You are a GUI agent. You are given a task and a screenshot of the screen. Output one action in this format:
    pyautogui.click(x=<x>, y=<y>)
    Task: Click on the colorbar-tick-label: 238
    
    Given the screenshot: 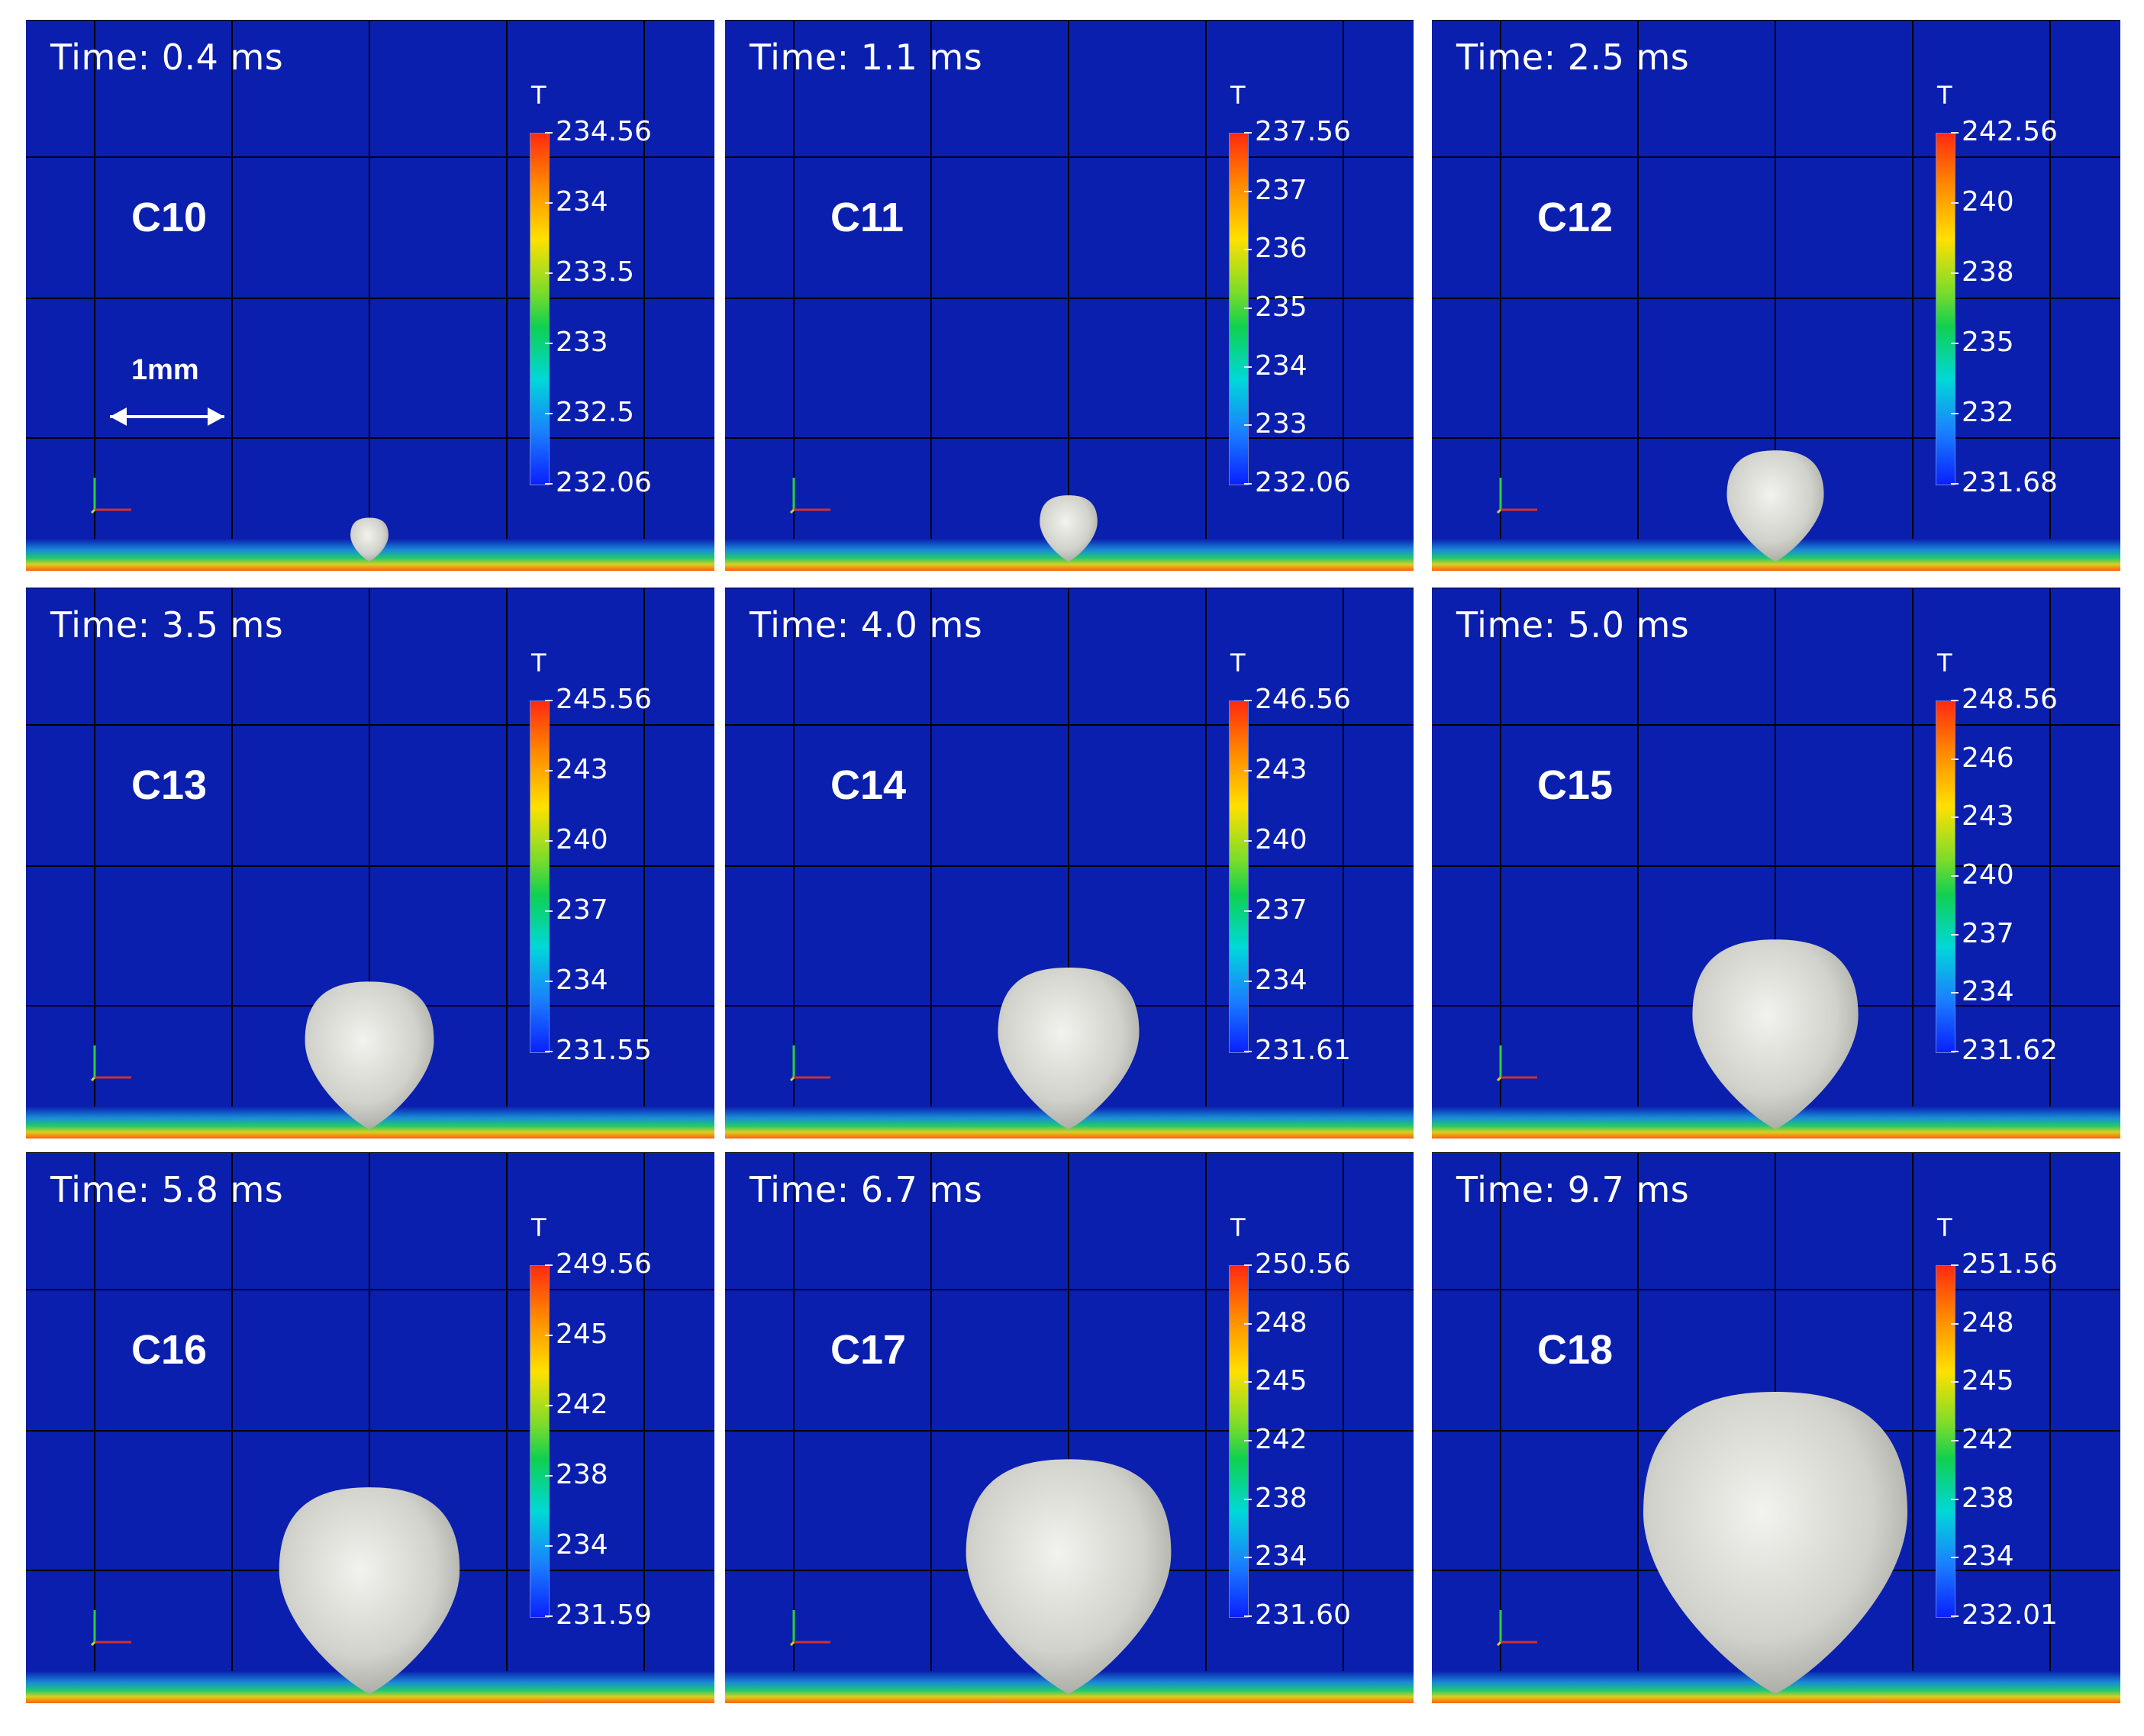 What is the action you would take?
    pyautogui.click(x=1988, y=1498)
    